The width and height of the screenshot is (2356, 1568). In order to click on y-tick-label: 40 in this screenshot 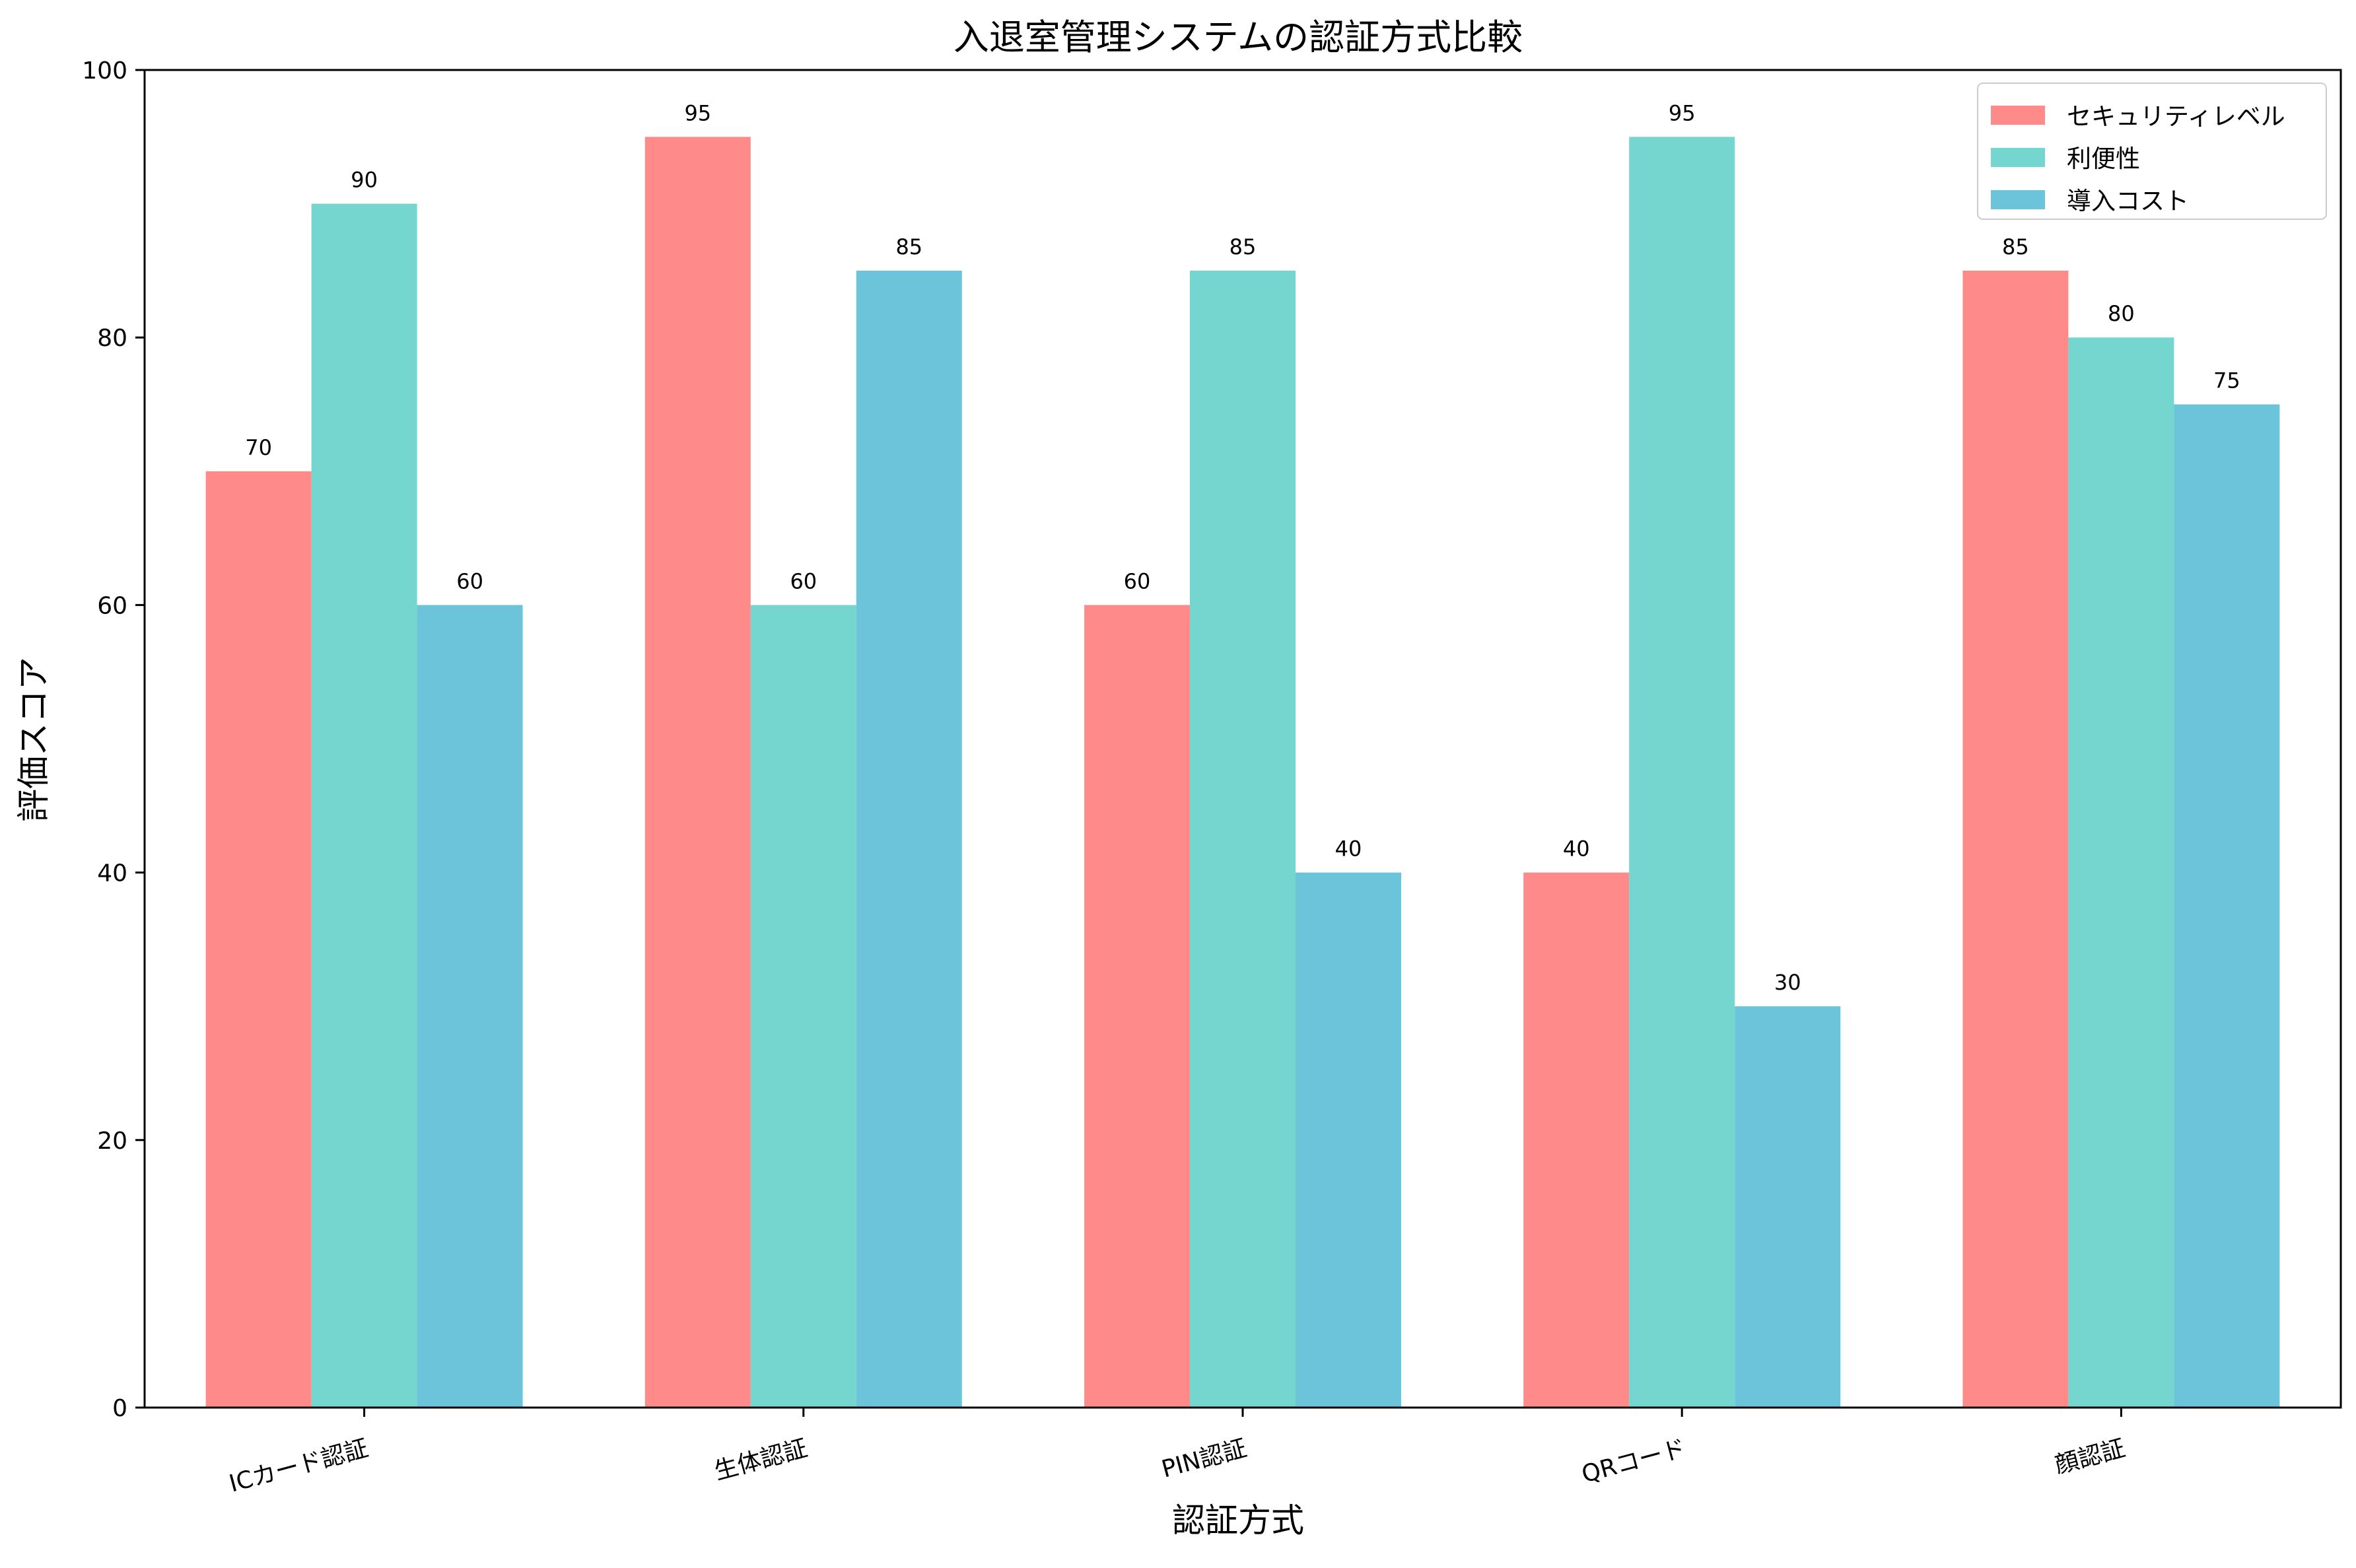, I will do `click(112, 873)`.